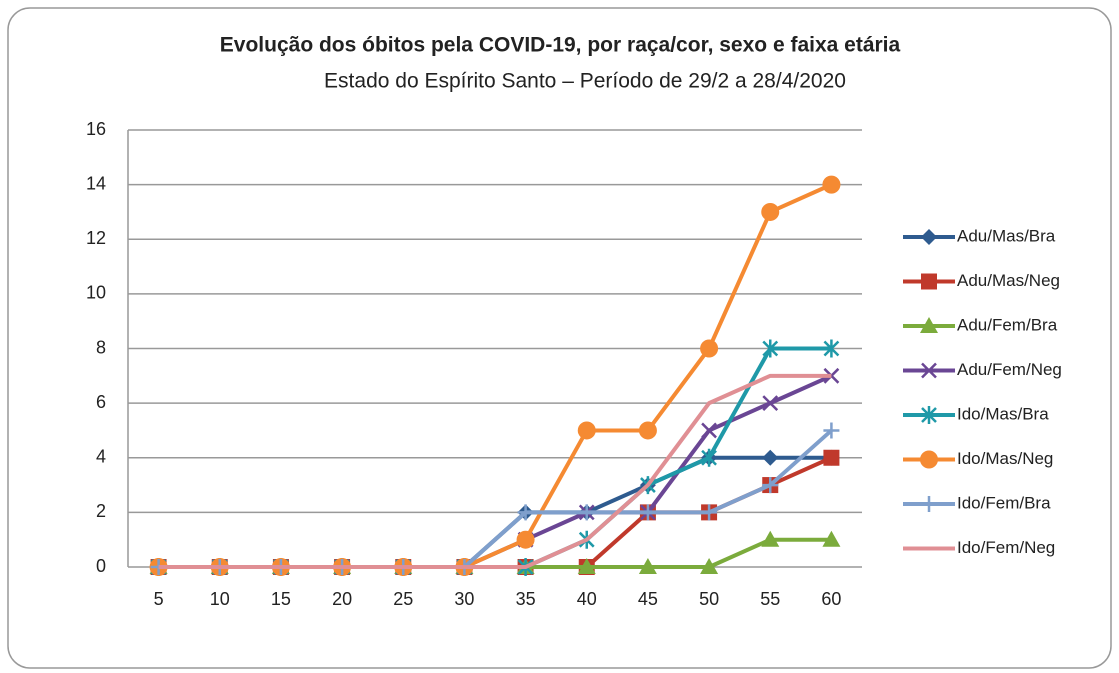  I want to click on x-tick-label: 25, so click(403, 599).